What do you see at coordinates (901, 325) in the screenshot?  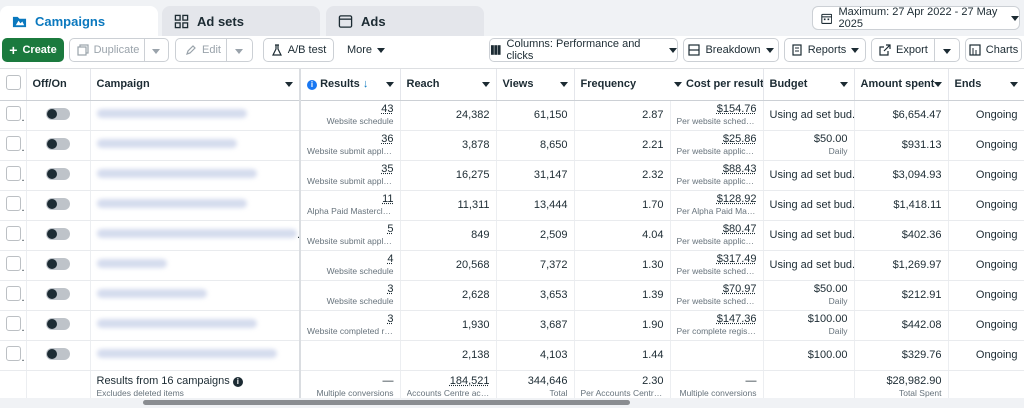 I see `amount-spent-cell: $442.08` at bounding box center [901, 325].